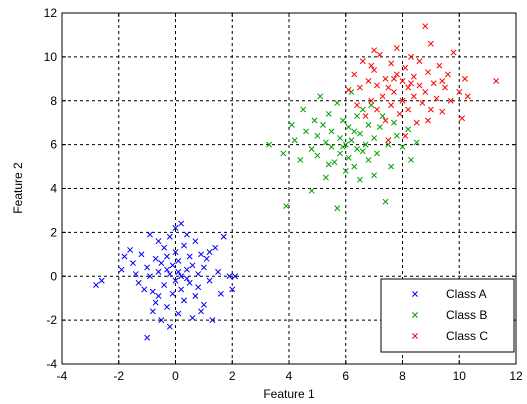  Describe the element at coordinates (289, 376) in the screenshot. I see `x-tick-label: 4` at that location.